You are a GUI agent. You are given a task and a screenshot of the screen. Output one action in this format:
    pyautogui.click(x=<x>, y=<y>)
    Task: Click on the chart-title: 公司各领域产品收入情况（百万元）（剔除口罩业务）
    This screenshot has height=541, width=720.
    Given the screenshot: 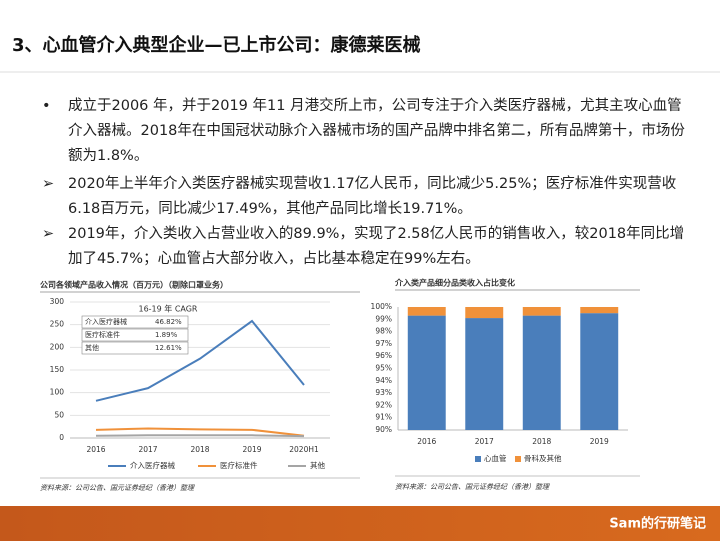 What is the action you would take?
    pyautogui.click(x=134, y=285)
    